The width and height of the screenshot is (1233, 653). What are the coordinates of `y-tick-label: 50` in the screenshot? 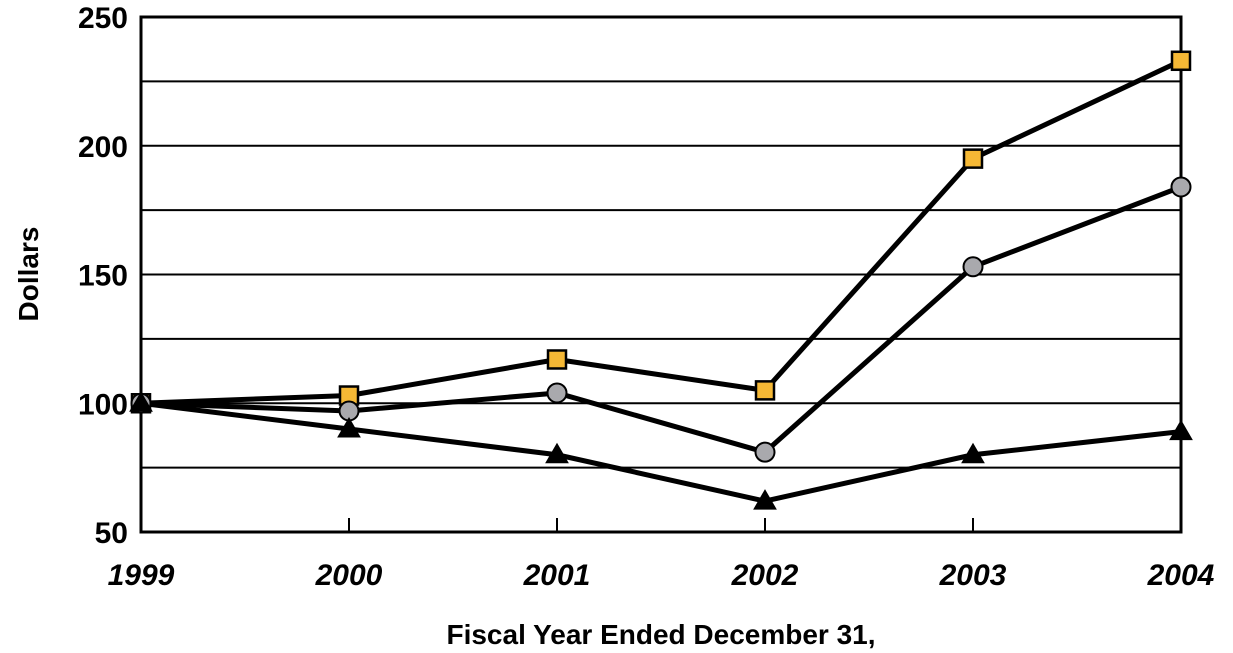 It's located at (111, 533).